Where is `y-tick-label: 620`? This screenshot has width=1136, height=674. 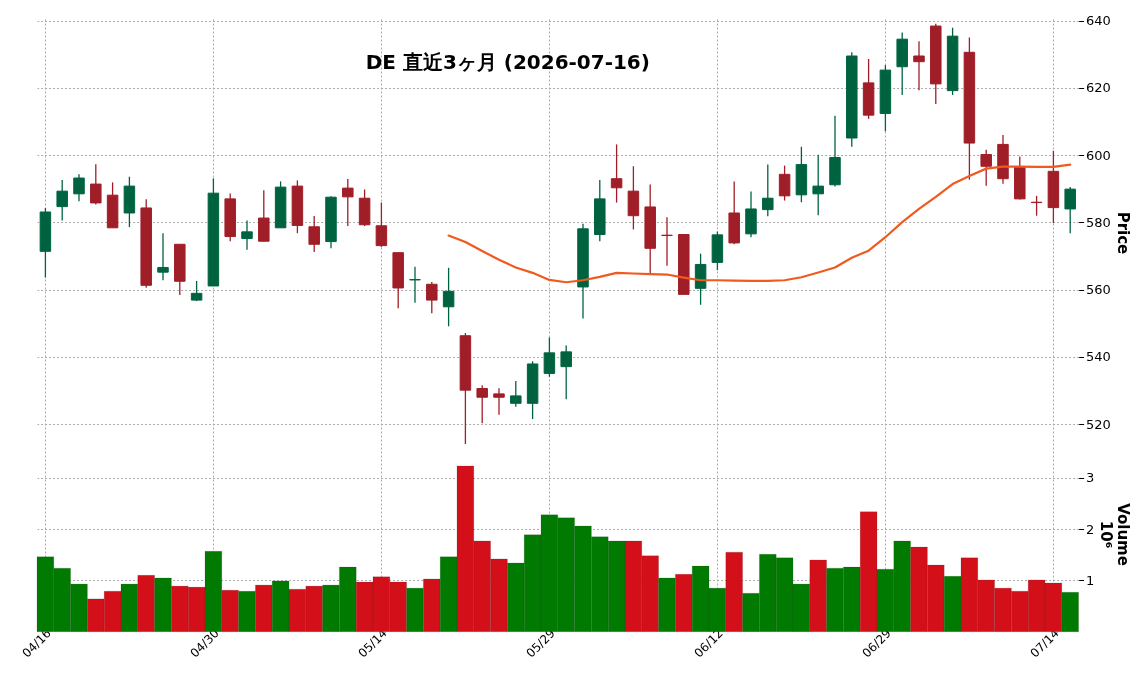
y-tick-label: 620 is located at coordinates (1098, 88).